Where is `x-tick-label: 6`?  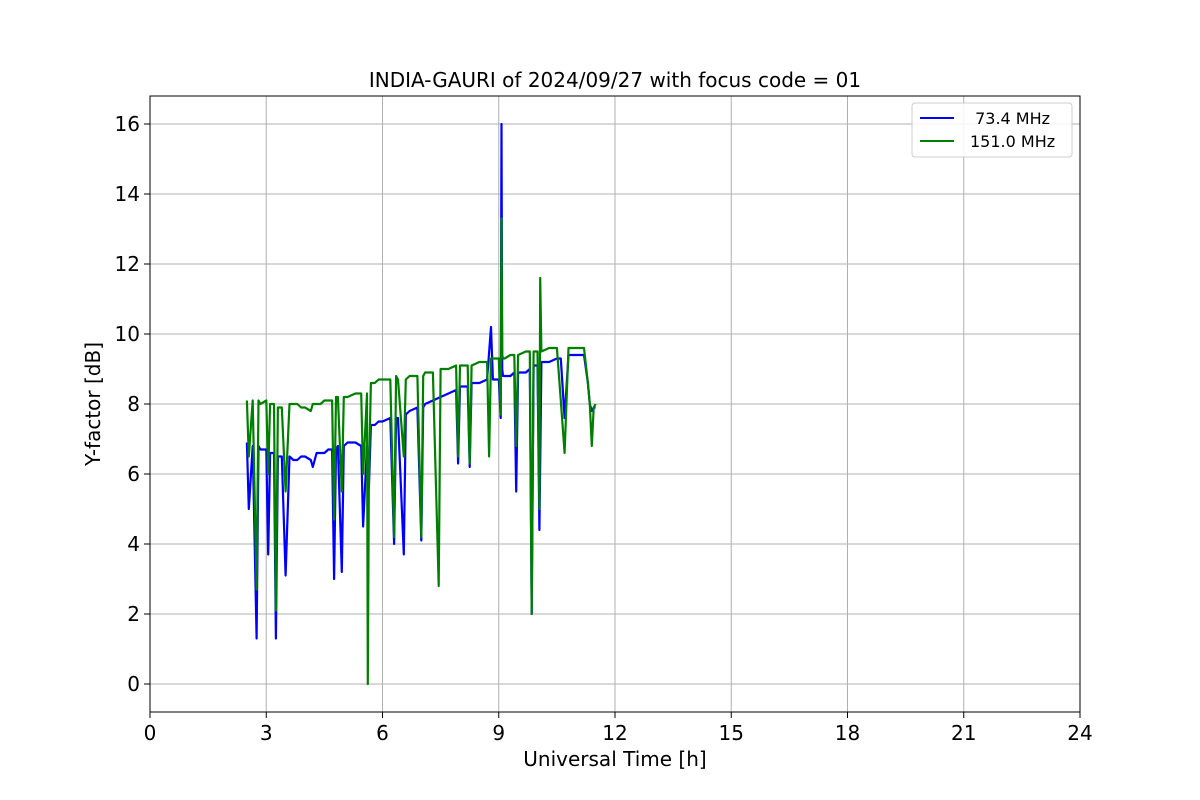 x-tick-label: 6 is located at coordinates (382, 733).